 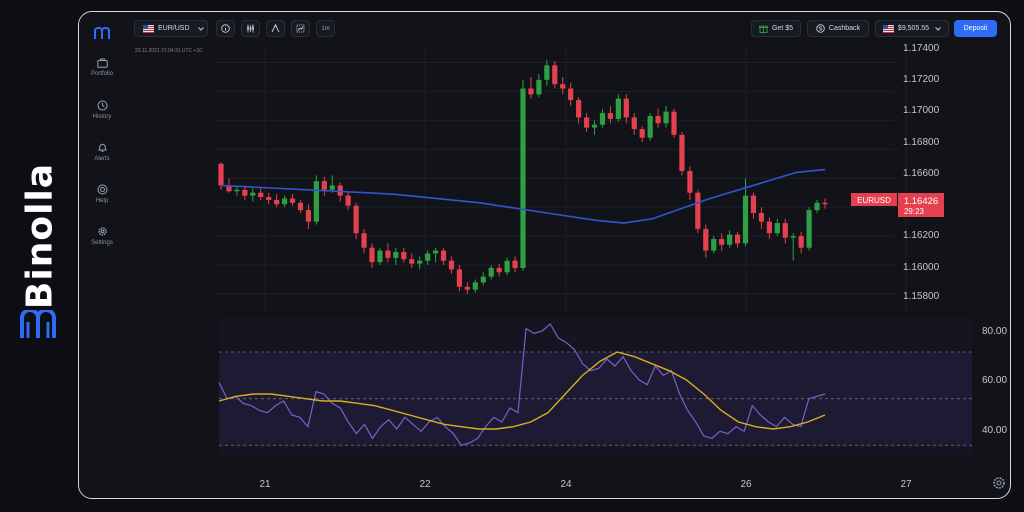 I want to click on timeframe-button: 1m, so click(x=325, y=28).